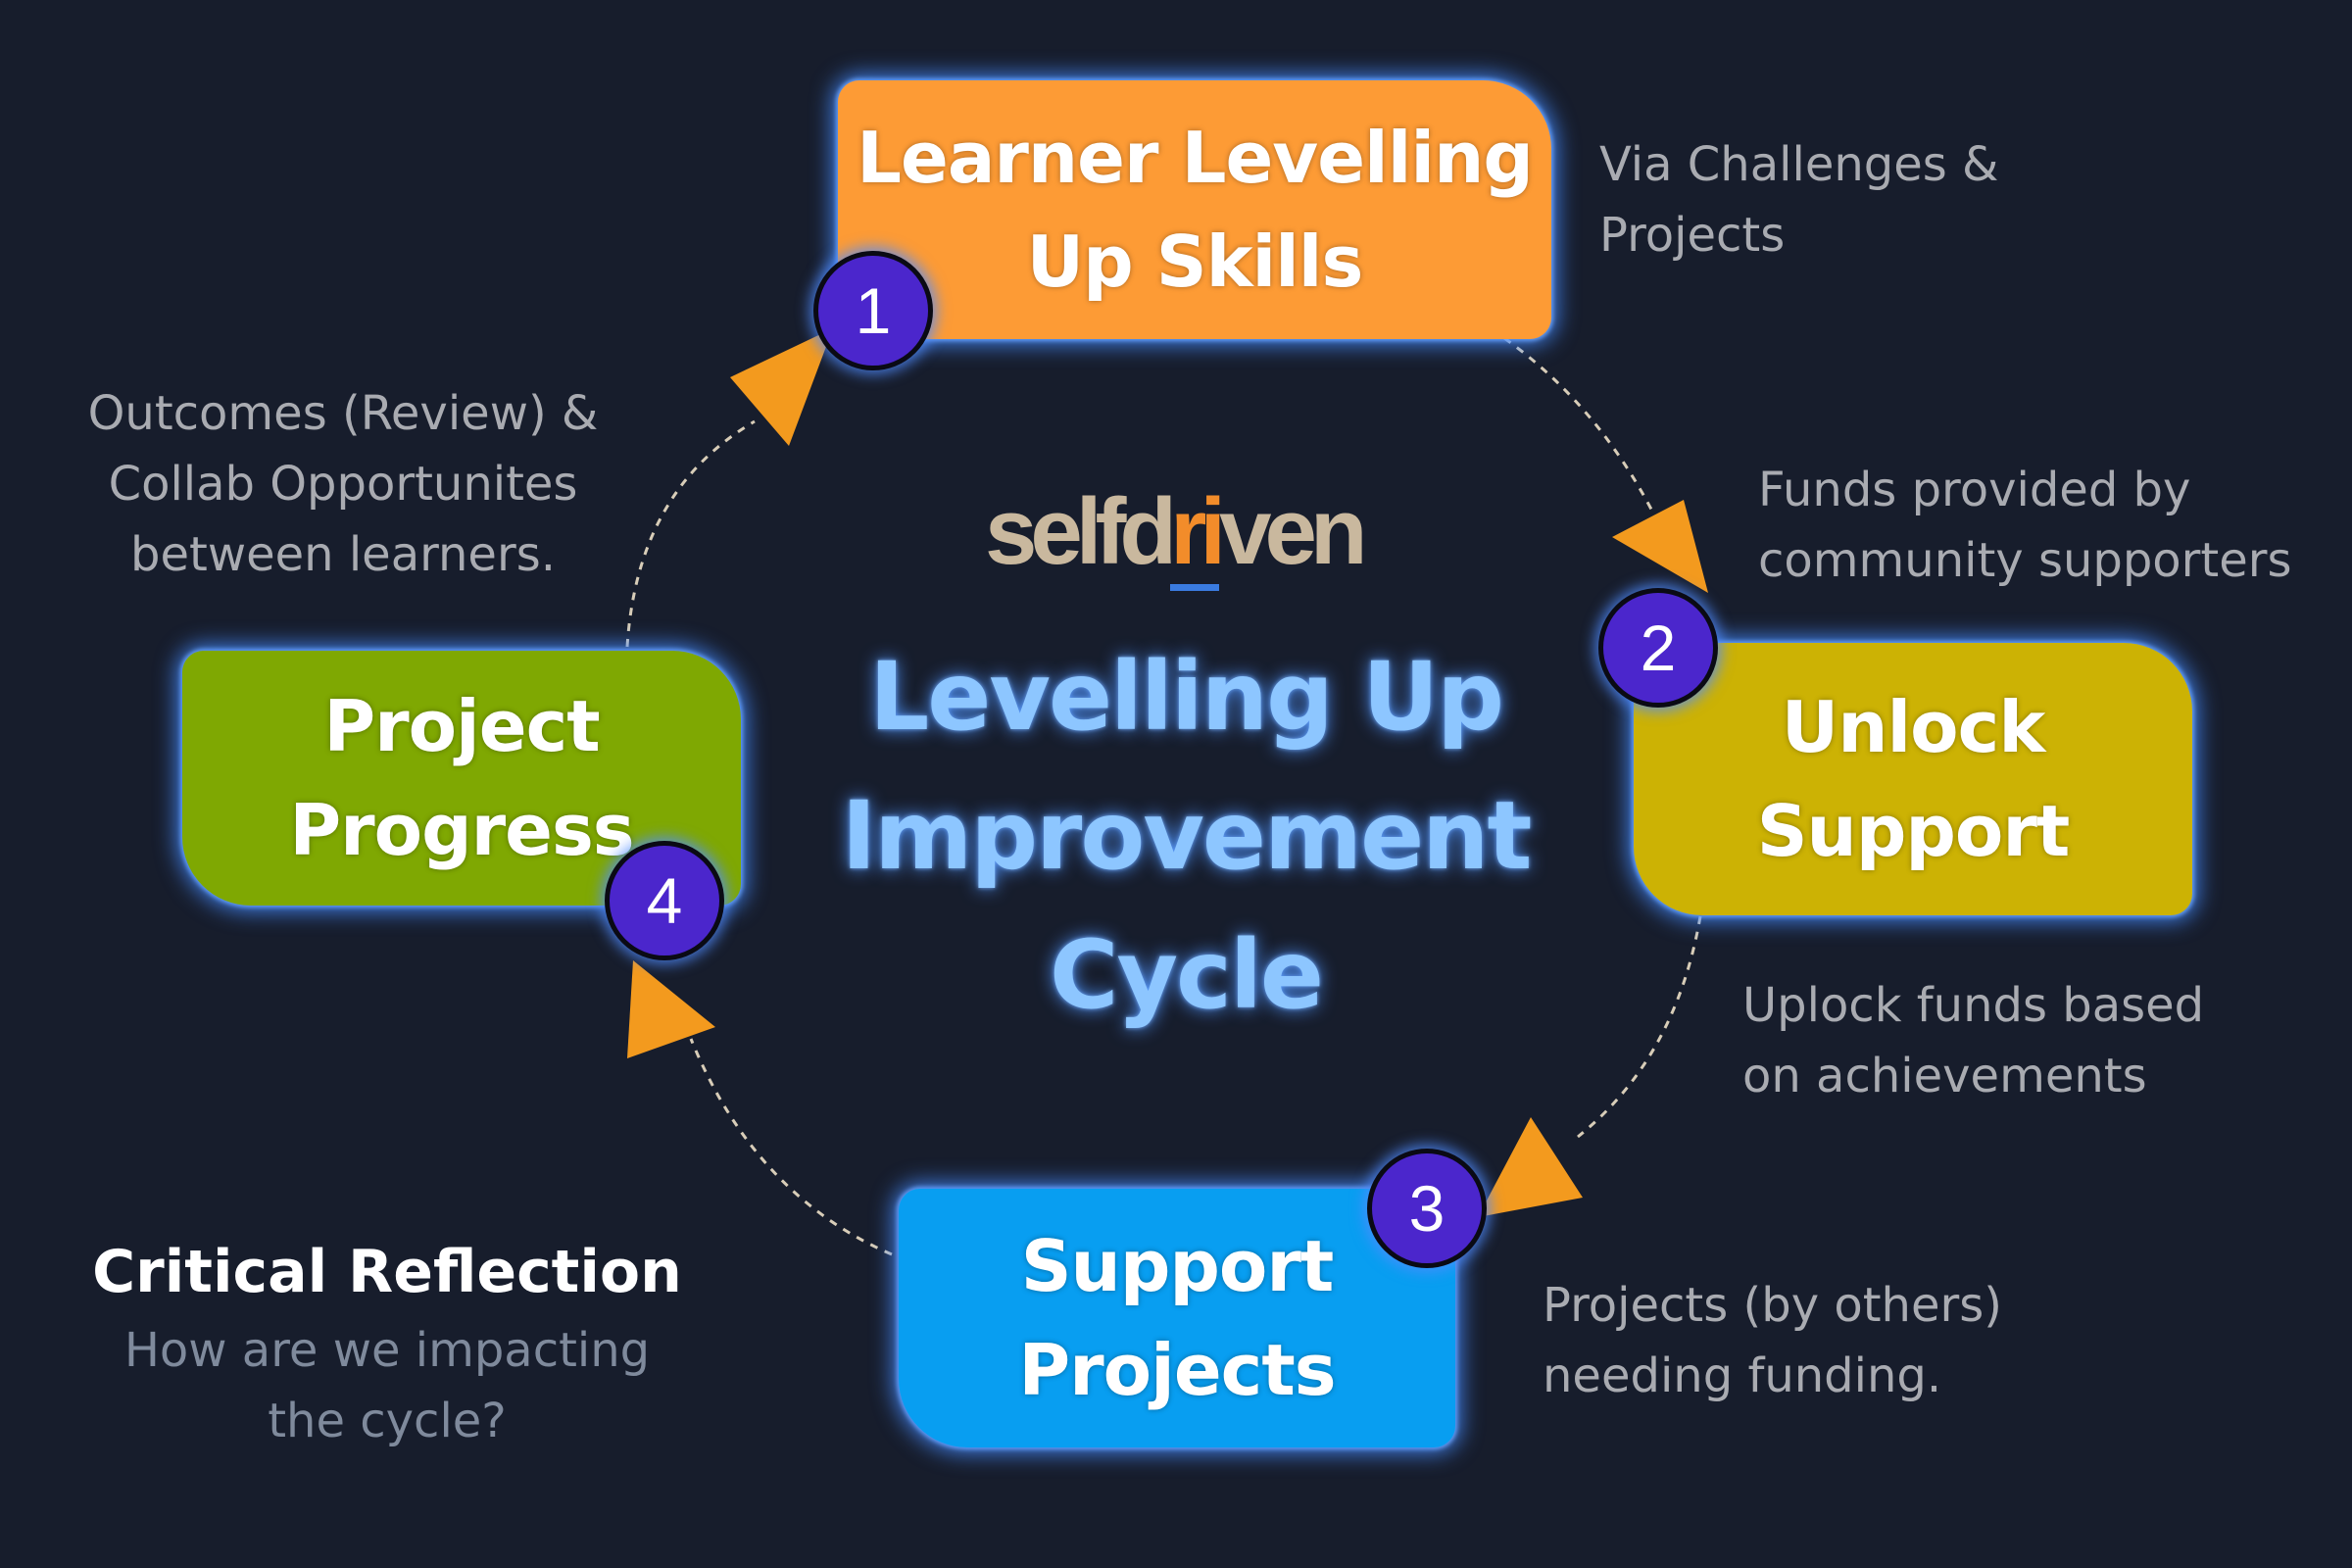 This screenshot has height=1568, width=2352. What do you see at coordinates (1658, 648) in the screenshot?
I see `step-2-badge: 2` at bounding box center [1658, 648].